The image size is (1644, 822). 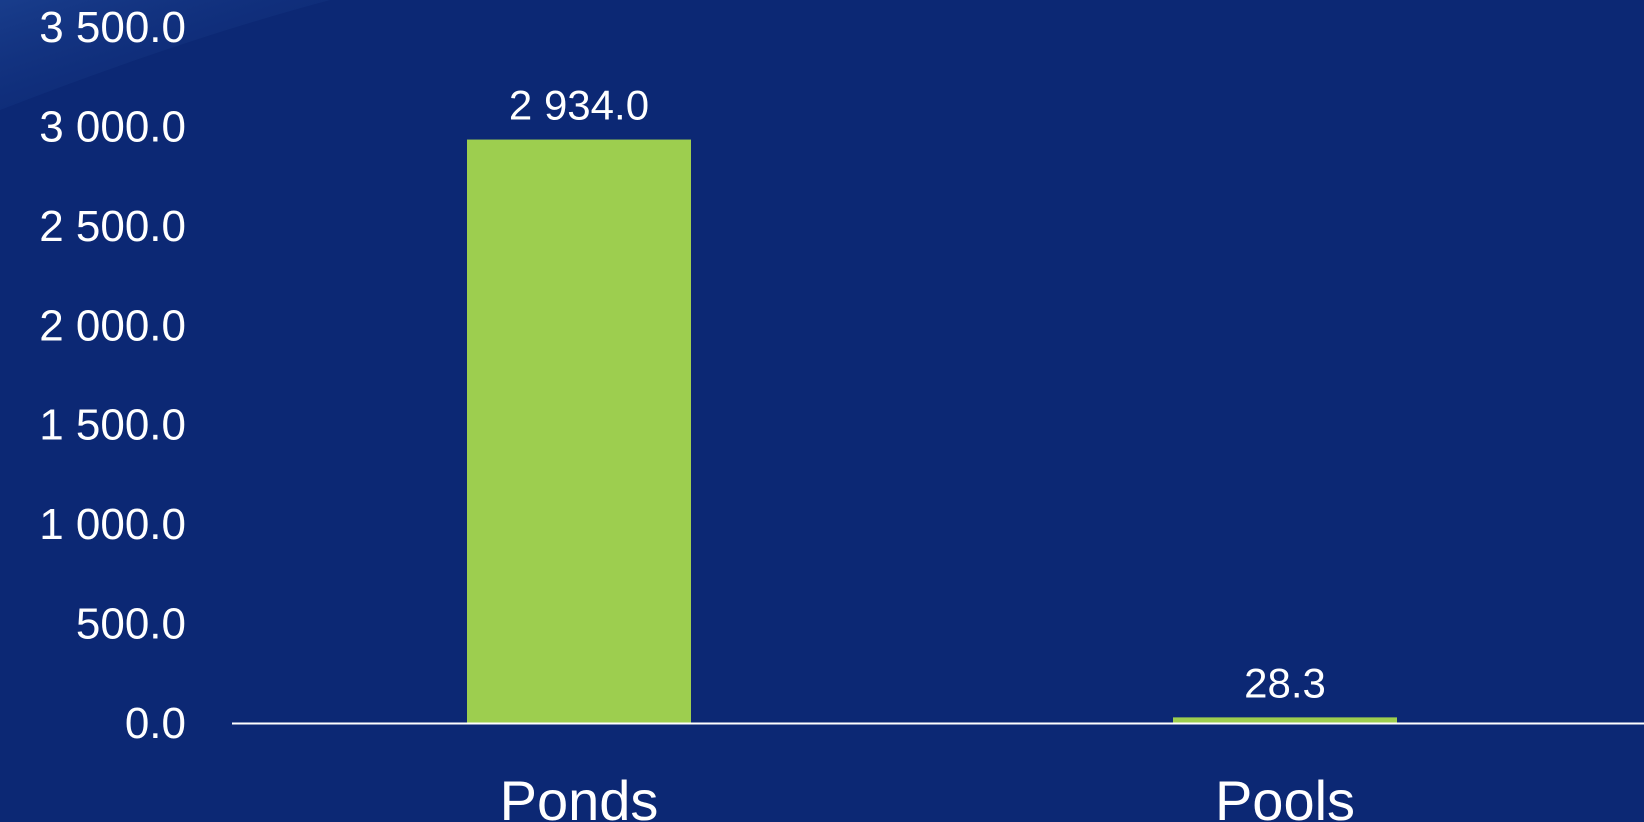 What do you see at coordinates (112, 226) in the screenshot?
I see `y-tick-label: 2 500.0` at bounding box center [112, 226].